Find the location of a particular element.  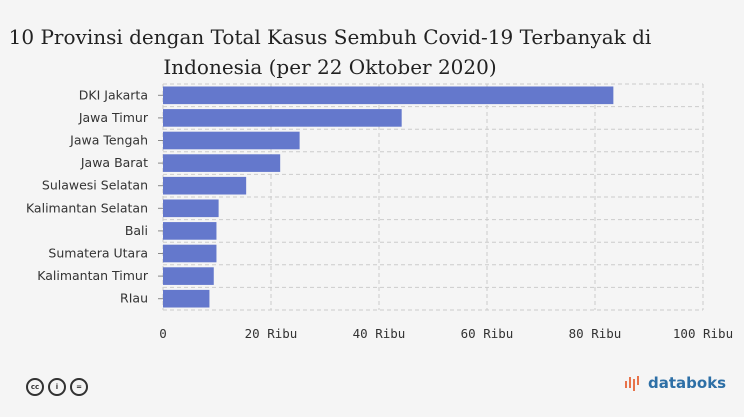

x-tick-label: 80 Ribu is located at coordinates (595, 333).